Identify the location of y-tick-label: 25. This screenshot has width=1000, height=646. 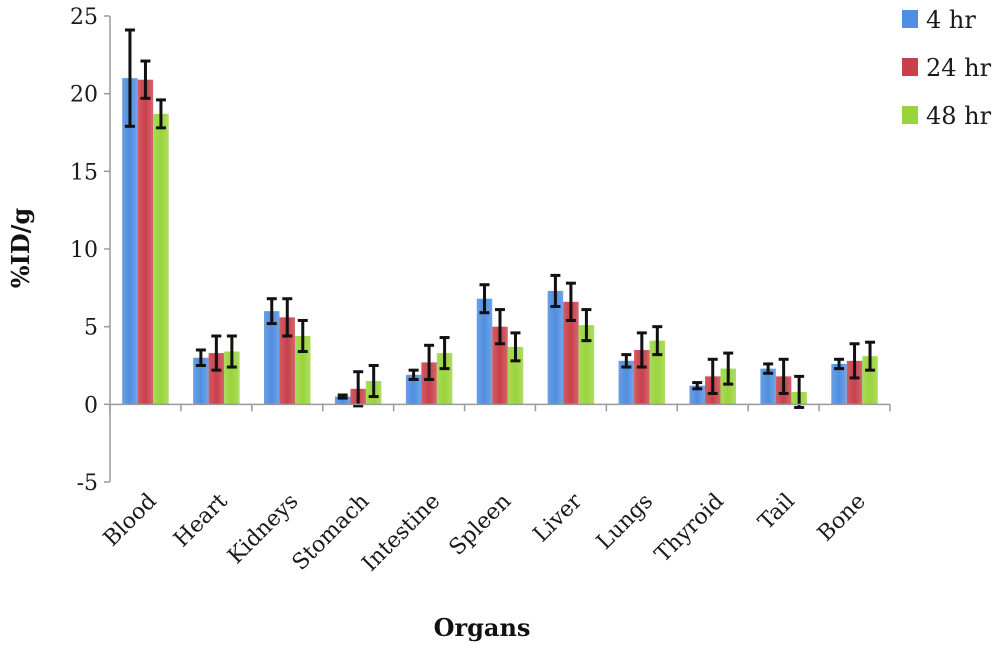
(84, 17).